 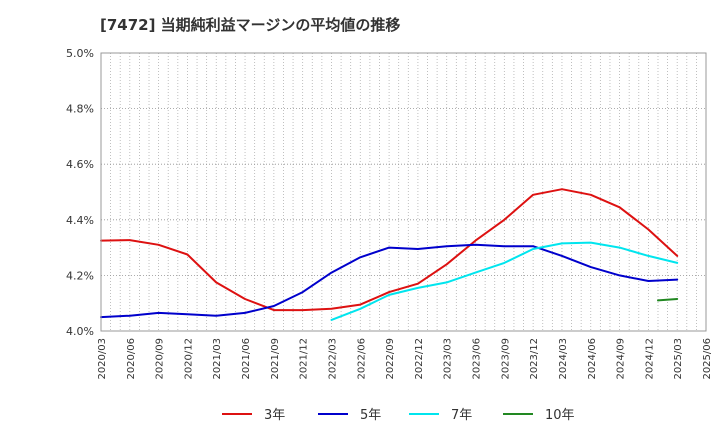 What do you see at coordinates (131, 359) in the screenshot?
I see `x-tick-label: 2020/06` at bounding box center [131, 359].